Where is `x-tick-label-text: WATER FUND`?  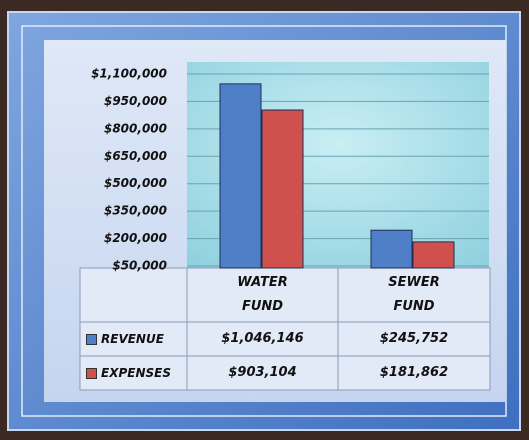
x-tick-label-text: WATER FUND is located at coordinates (262, 294).